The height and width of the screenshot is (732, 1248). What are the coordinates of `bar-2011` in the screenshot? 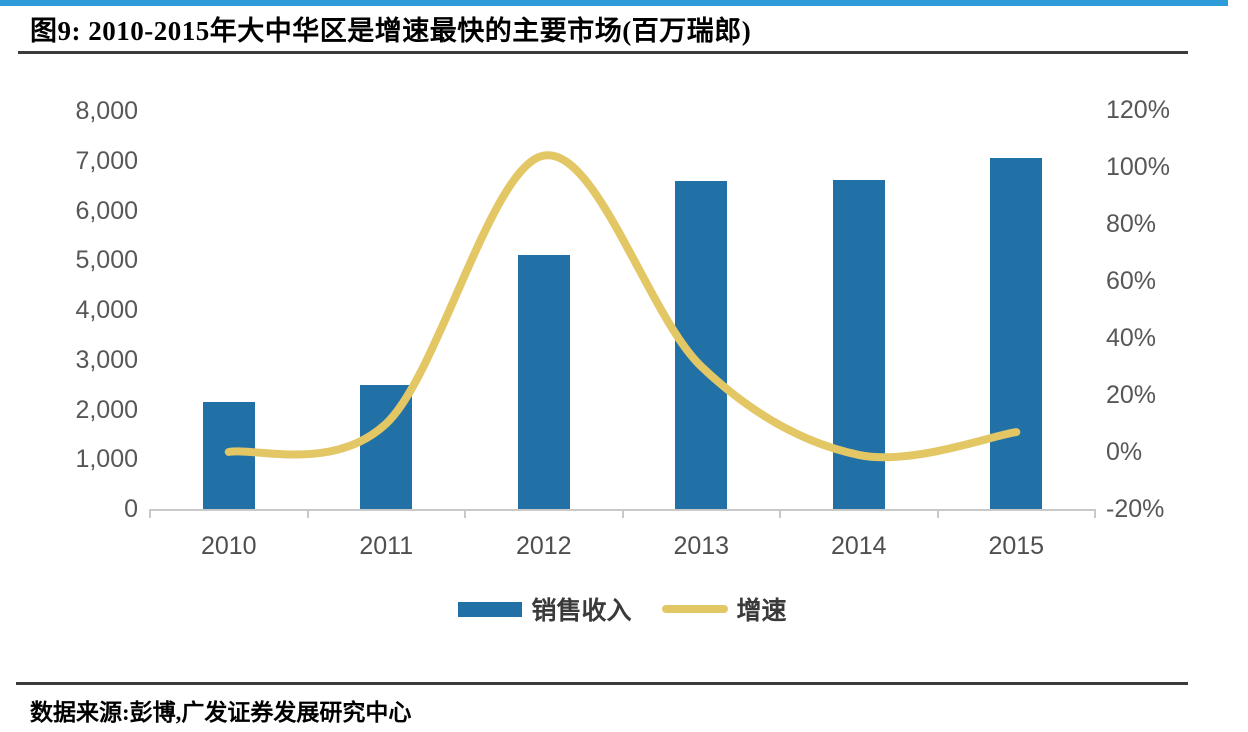 It's located at (386, 447).